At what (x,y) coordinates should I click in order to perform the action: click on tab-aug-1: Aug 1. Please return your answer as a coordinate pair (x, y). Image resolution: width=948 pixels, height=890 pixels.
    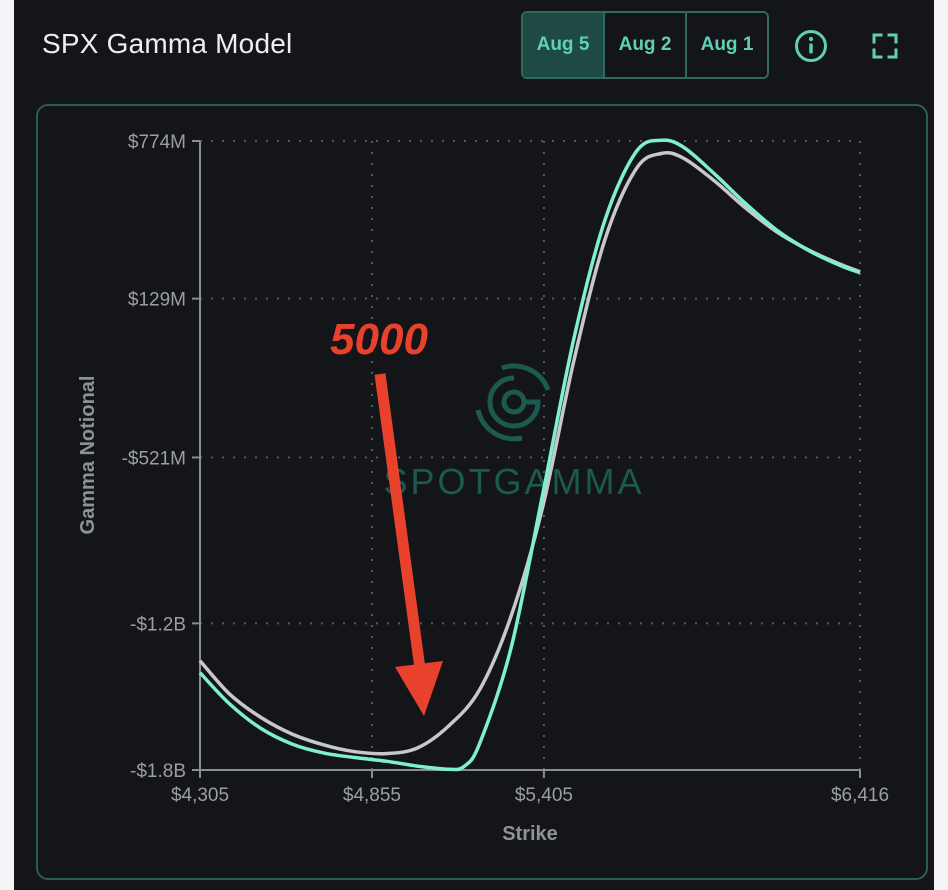
    Looking at the image, I should click on (726, 45).